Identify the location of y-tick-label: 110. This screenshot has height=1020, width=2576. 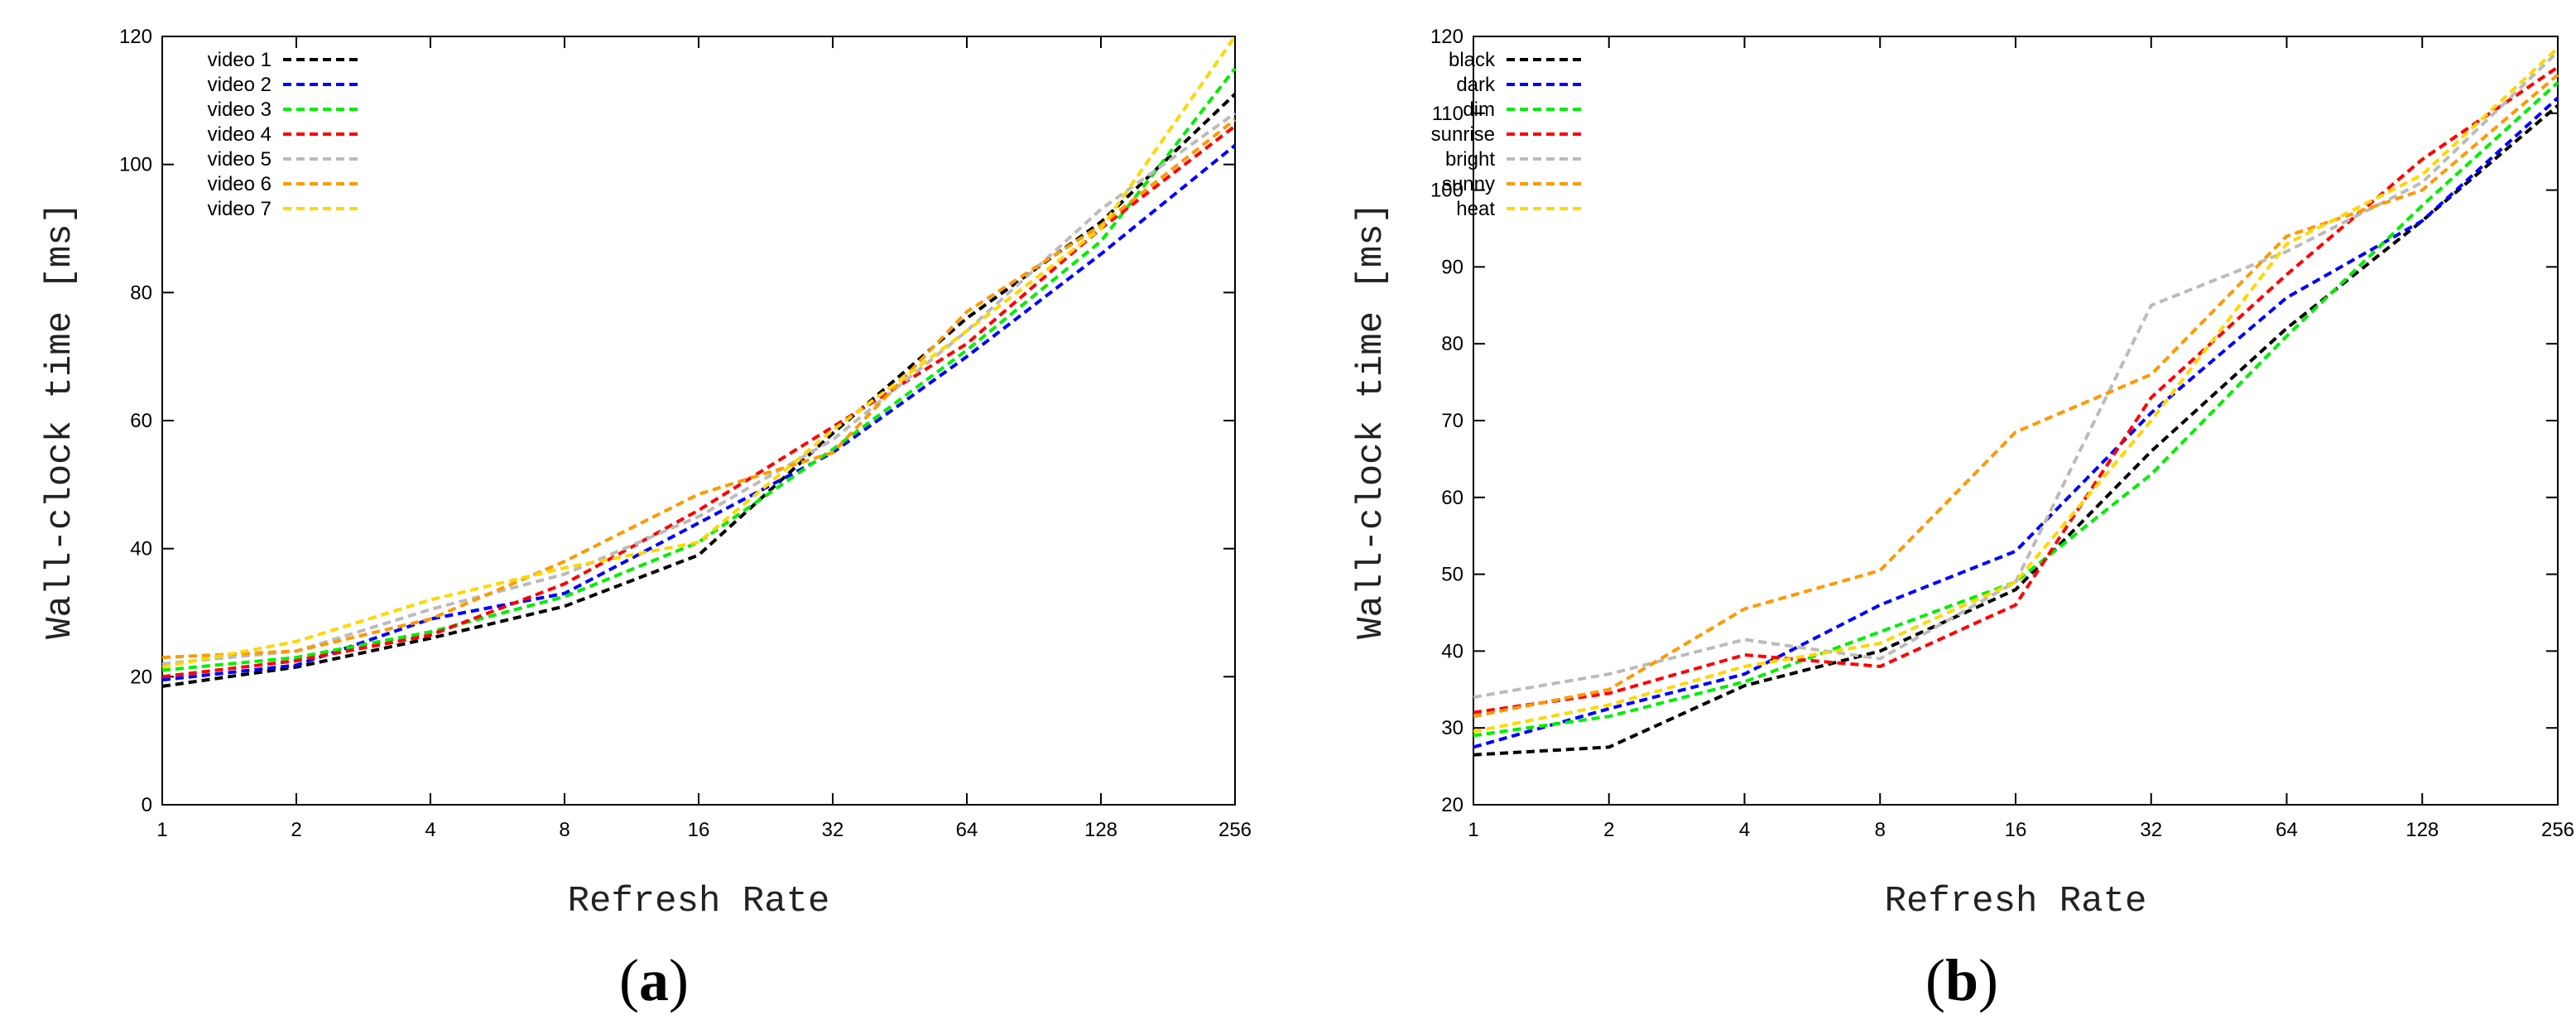
(1447, 114).